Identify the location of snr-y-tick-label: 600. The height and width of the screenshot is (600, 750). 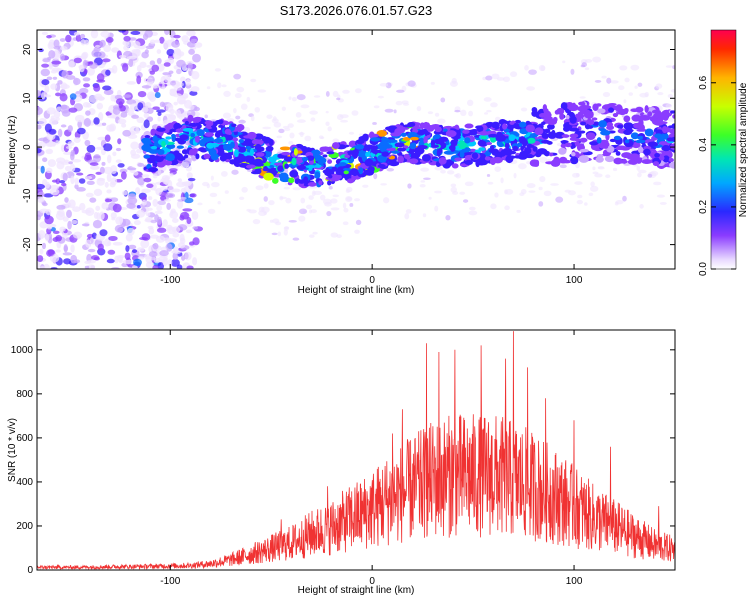
(24, 438).